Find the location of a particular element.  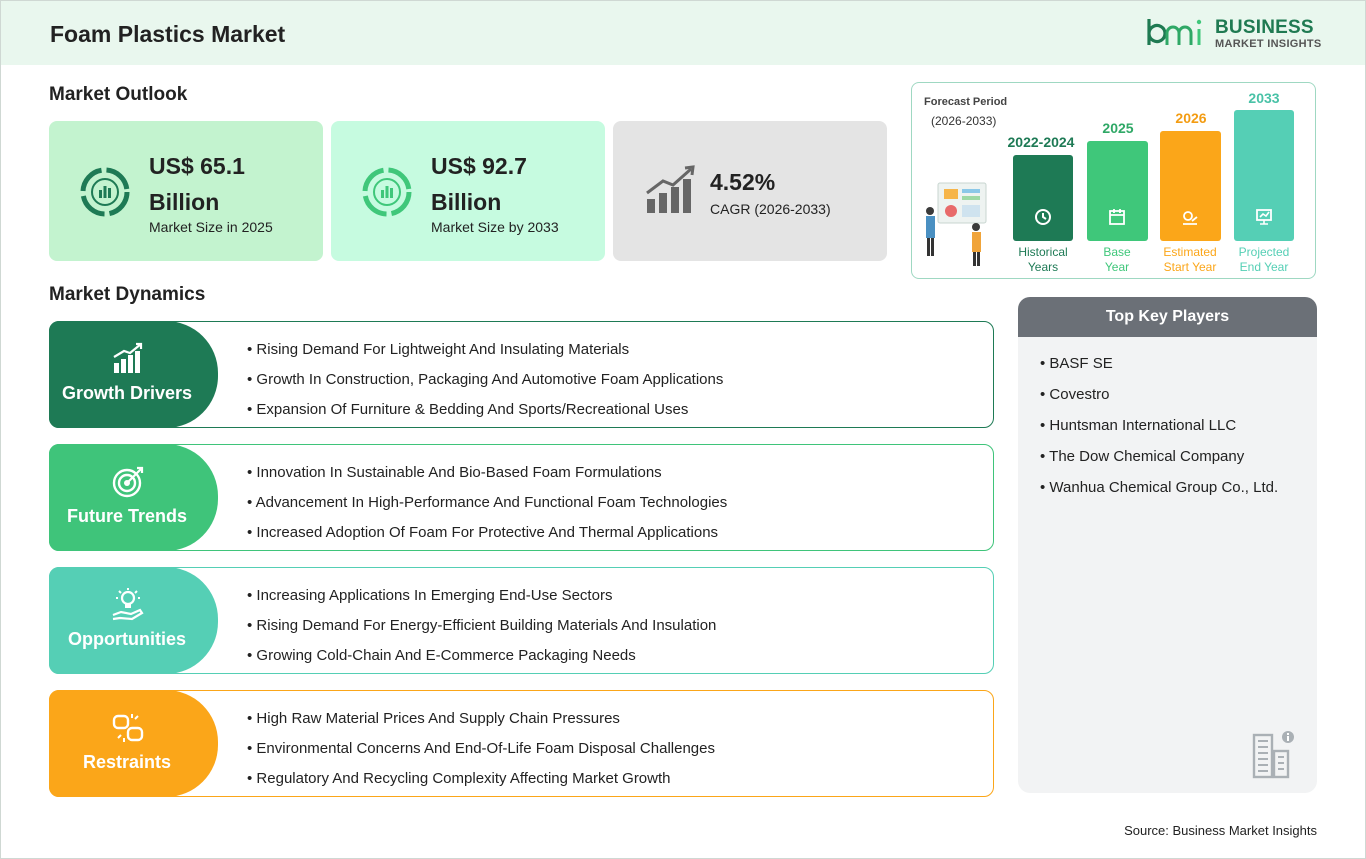

bar-year-end: 2033 is located at coordinates (1264, 98).